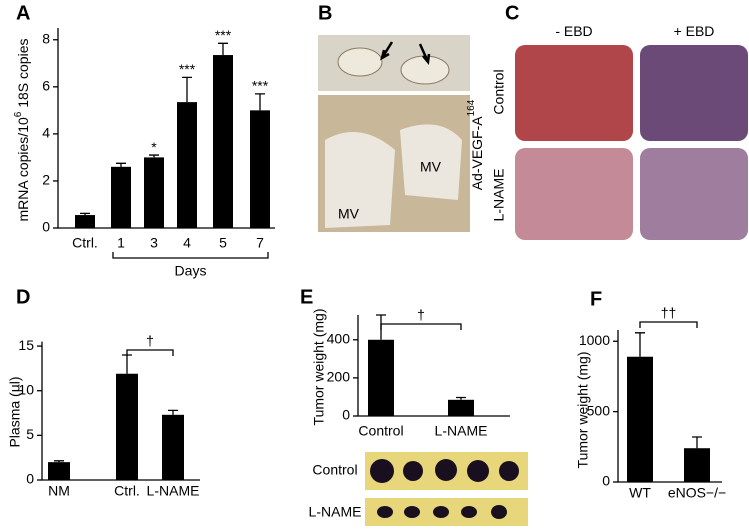  I want to click on axis-line, so click(166, 128).